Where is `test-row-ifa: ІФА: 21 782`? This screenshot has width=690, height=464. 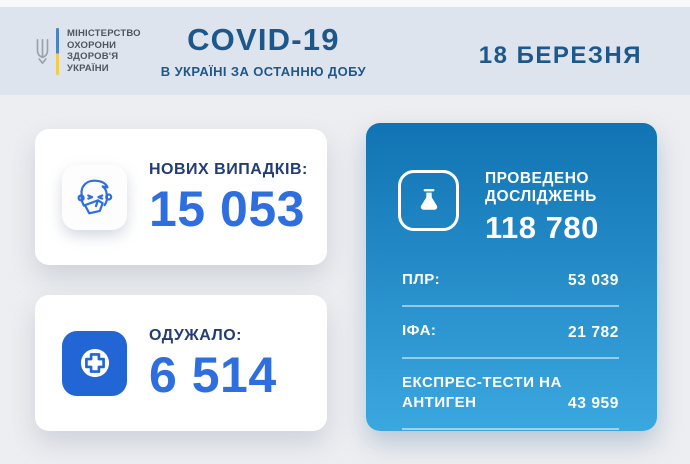 test-row-ifa: ІФА: 21 782 is located at coordinates (510, 333).